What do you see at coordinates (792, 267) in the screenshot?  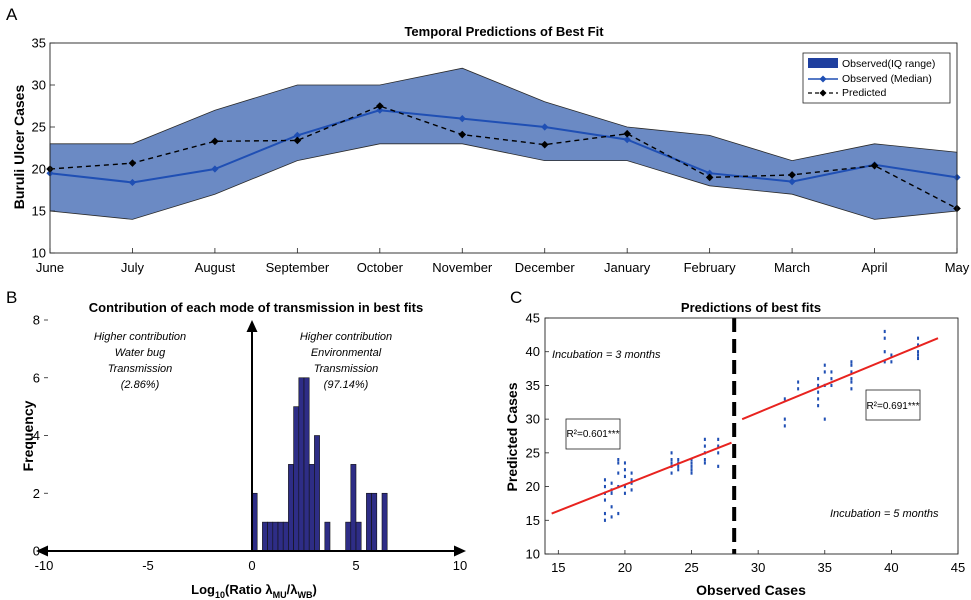 I see `x-tick-label: March` at bounding box center [792, 267].